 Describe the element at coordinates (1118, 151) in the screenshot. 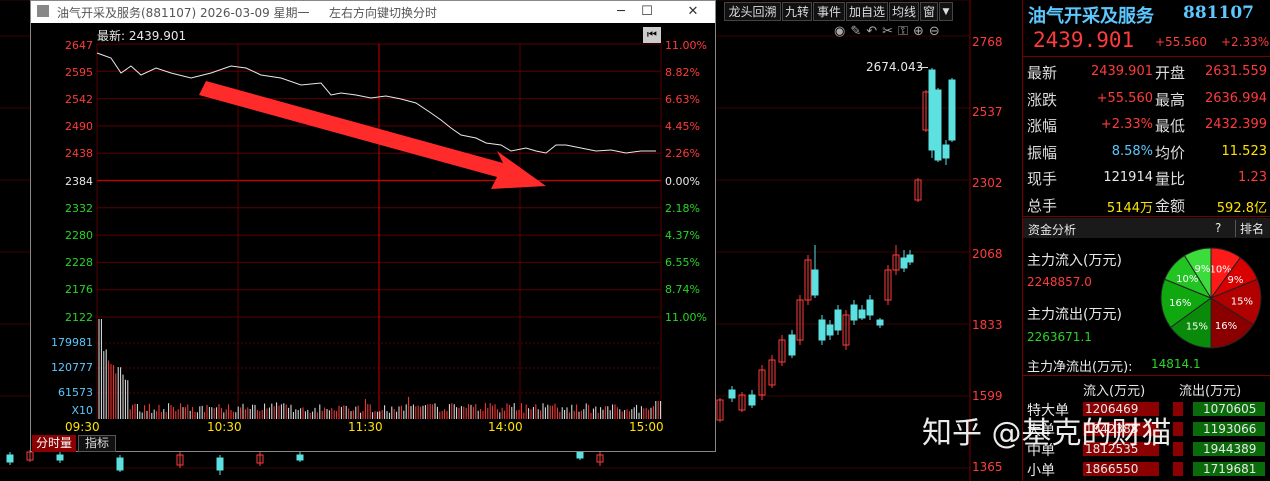

I see `quote-value: 8.58%` at that location.